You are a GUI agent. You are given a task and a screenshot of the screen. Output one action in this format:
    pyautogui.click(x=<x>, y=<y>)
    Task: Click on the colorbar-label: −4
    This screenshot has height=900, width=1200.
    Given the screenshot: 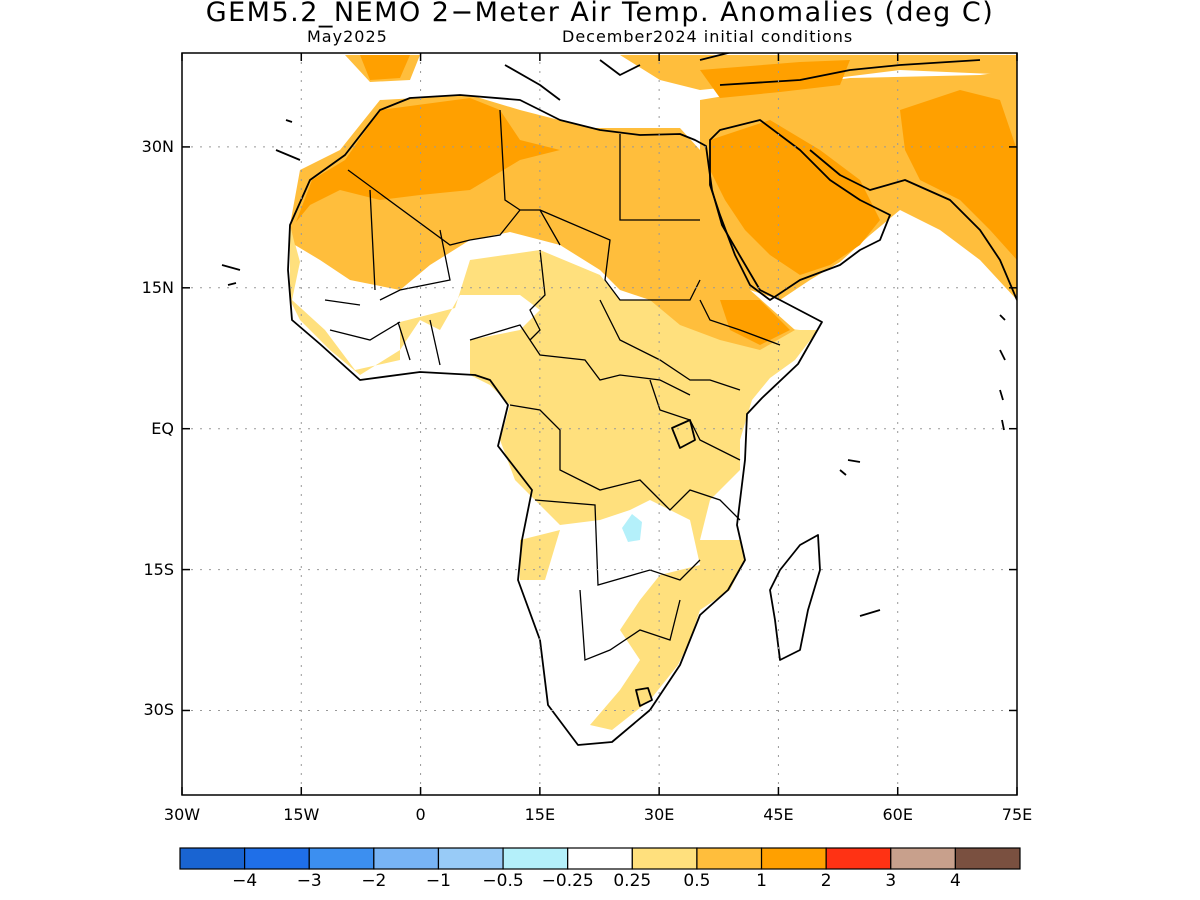 What is the action you would take?
    pyautogui.click(x=245, y=881)
    